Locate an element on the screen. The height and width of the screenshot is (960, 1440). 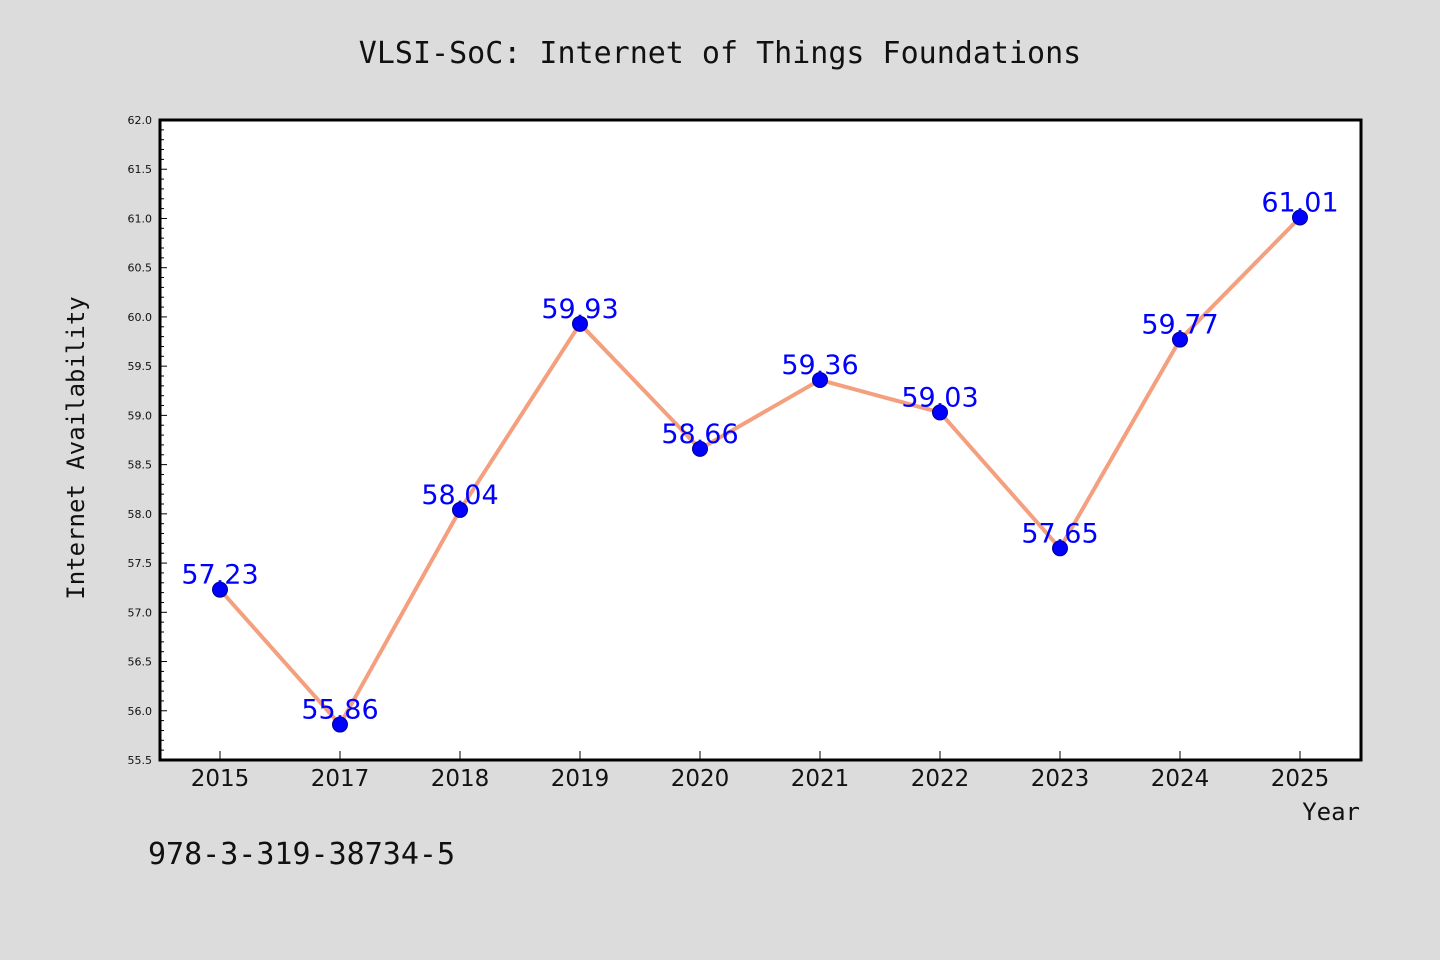
data-label: 61.01 is located at coordinates (1299, 202).